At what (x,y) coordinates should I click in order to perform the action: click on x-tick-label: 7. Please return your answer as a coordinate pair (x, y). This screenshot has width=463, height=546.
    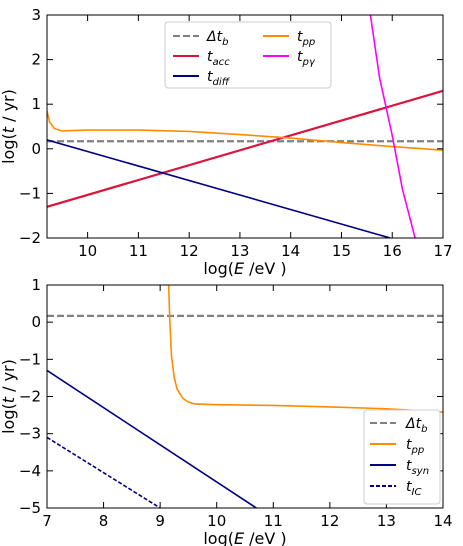
    Looking at the image, I should click on (47, 521).